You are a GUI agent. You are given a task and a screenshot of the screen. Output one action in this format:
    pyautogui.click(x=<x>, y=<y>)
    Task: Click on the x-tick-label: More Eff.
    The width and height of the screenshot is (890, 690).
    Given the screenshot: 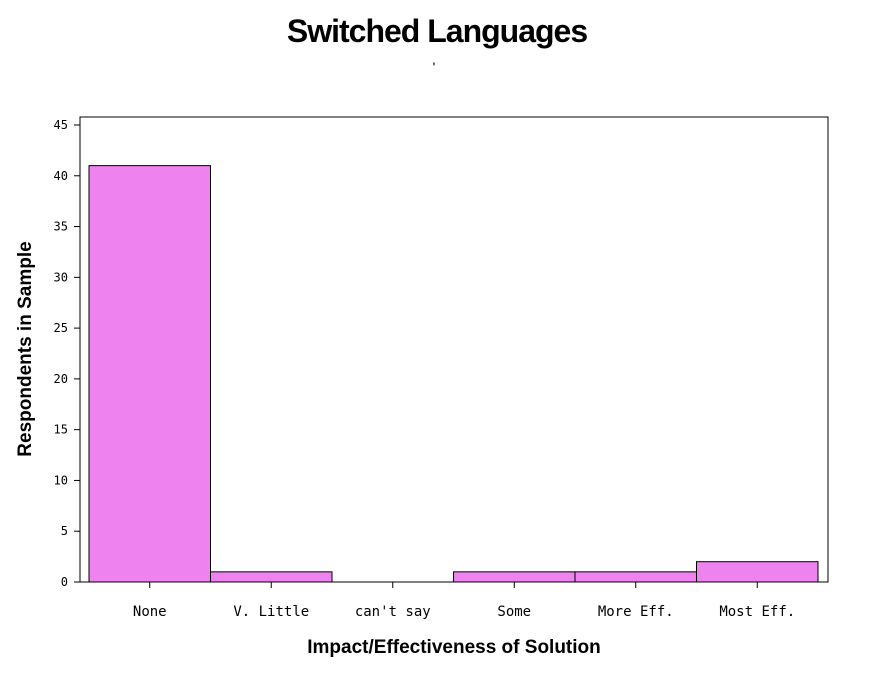 What is the action you would take?
    pyautogui.click(x=636, y=612)
    